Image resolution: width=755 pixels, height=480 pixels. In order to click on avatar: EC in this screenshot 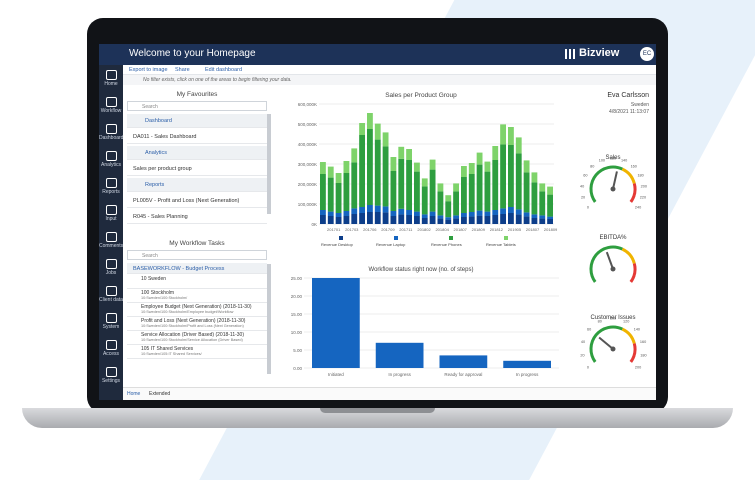, I will do `click(647, 54)`.